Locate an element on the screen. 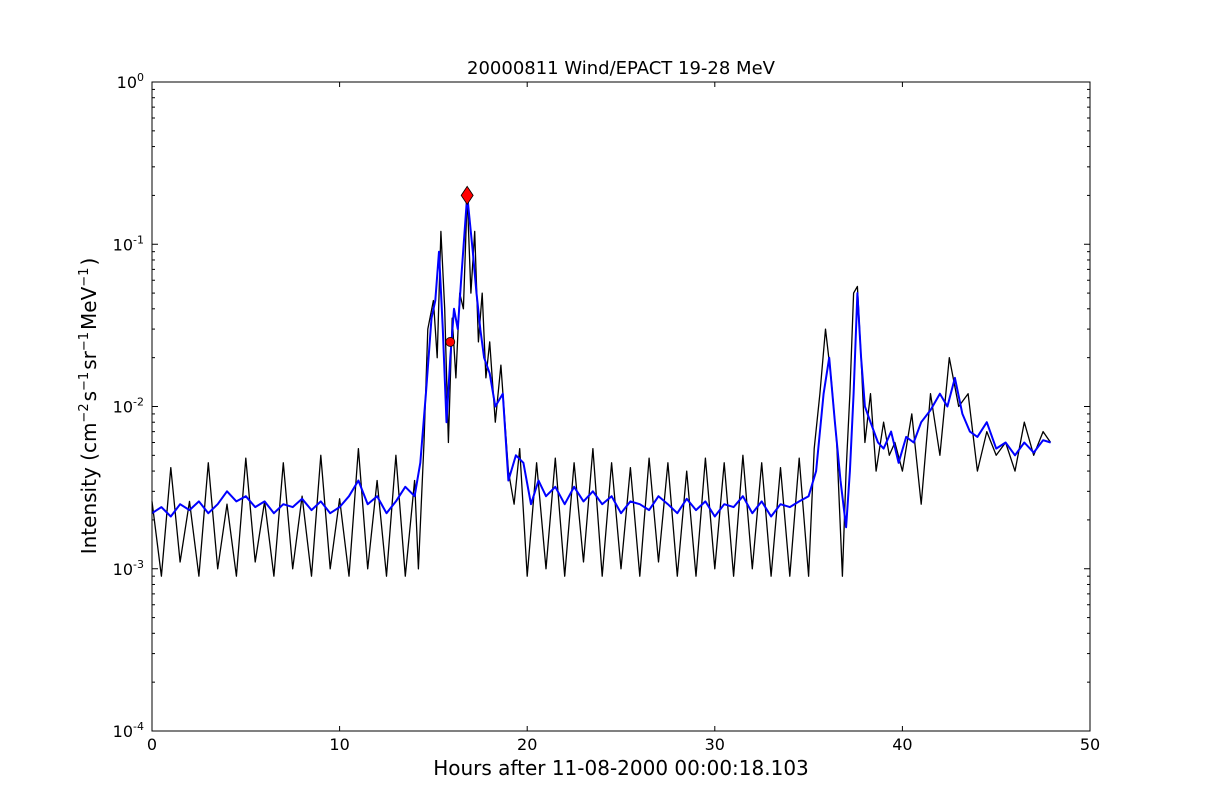  marker-point-diamond is located at coordinates (467, 195).